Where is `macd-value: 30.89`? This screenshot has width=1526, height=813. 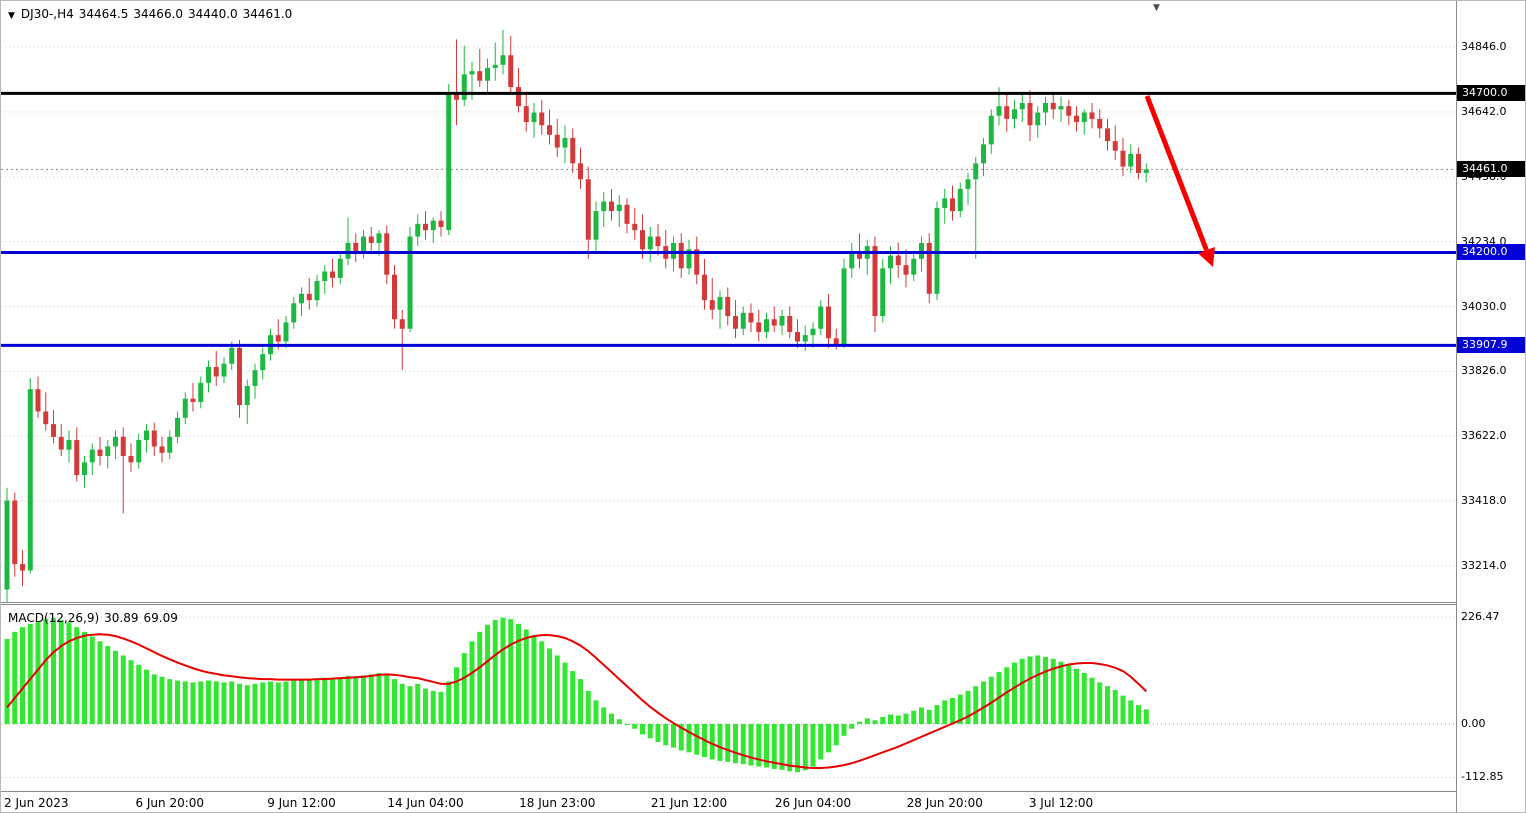
macd-value: 30.89 is located at coordinates (121, 618).